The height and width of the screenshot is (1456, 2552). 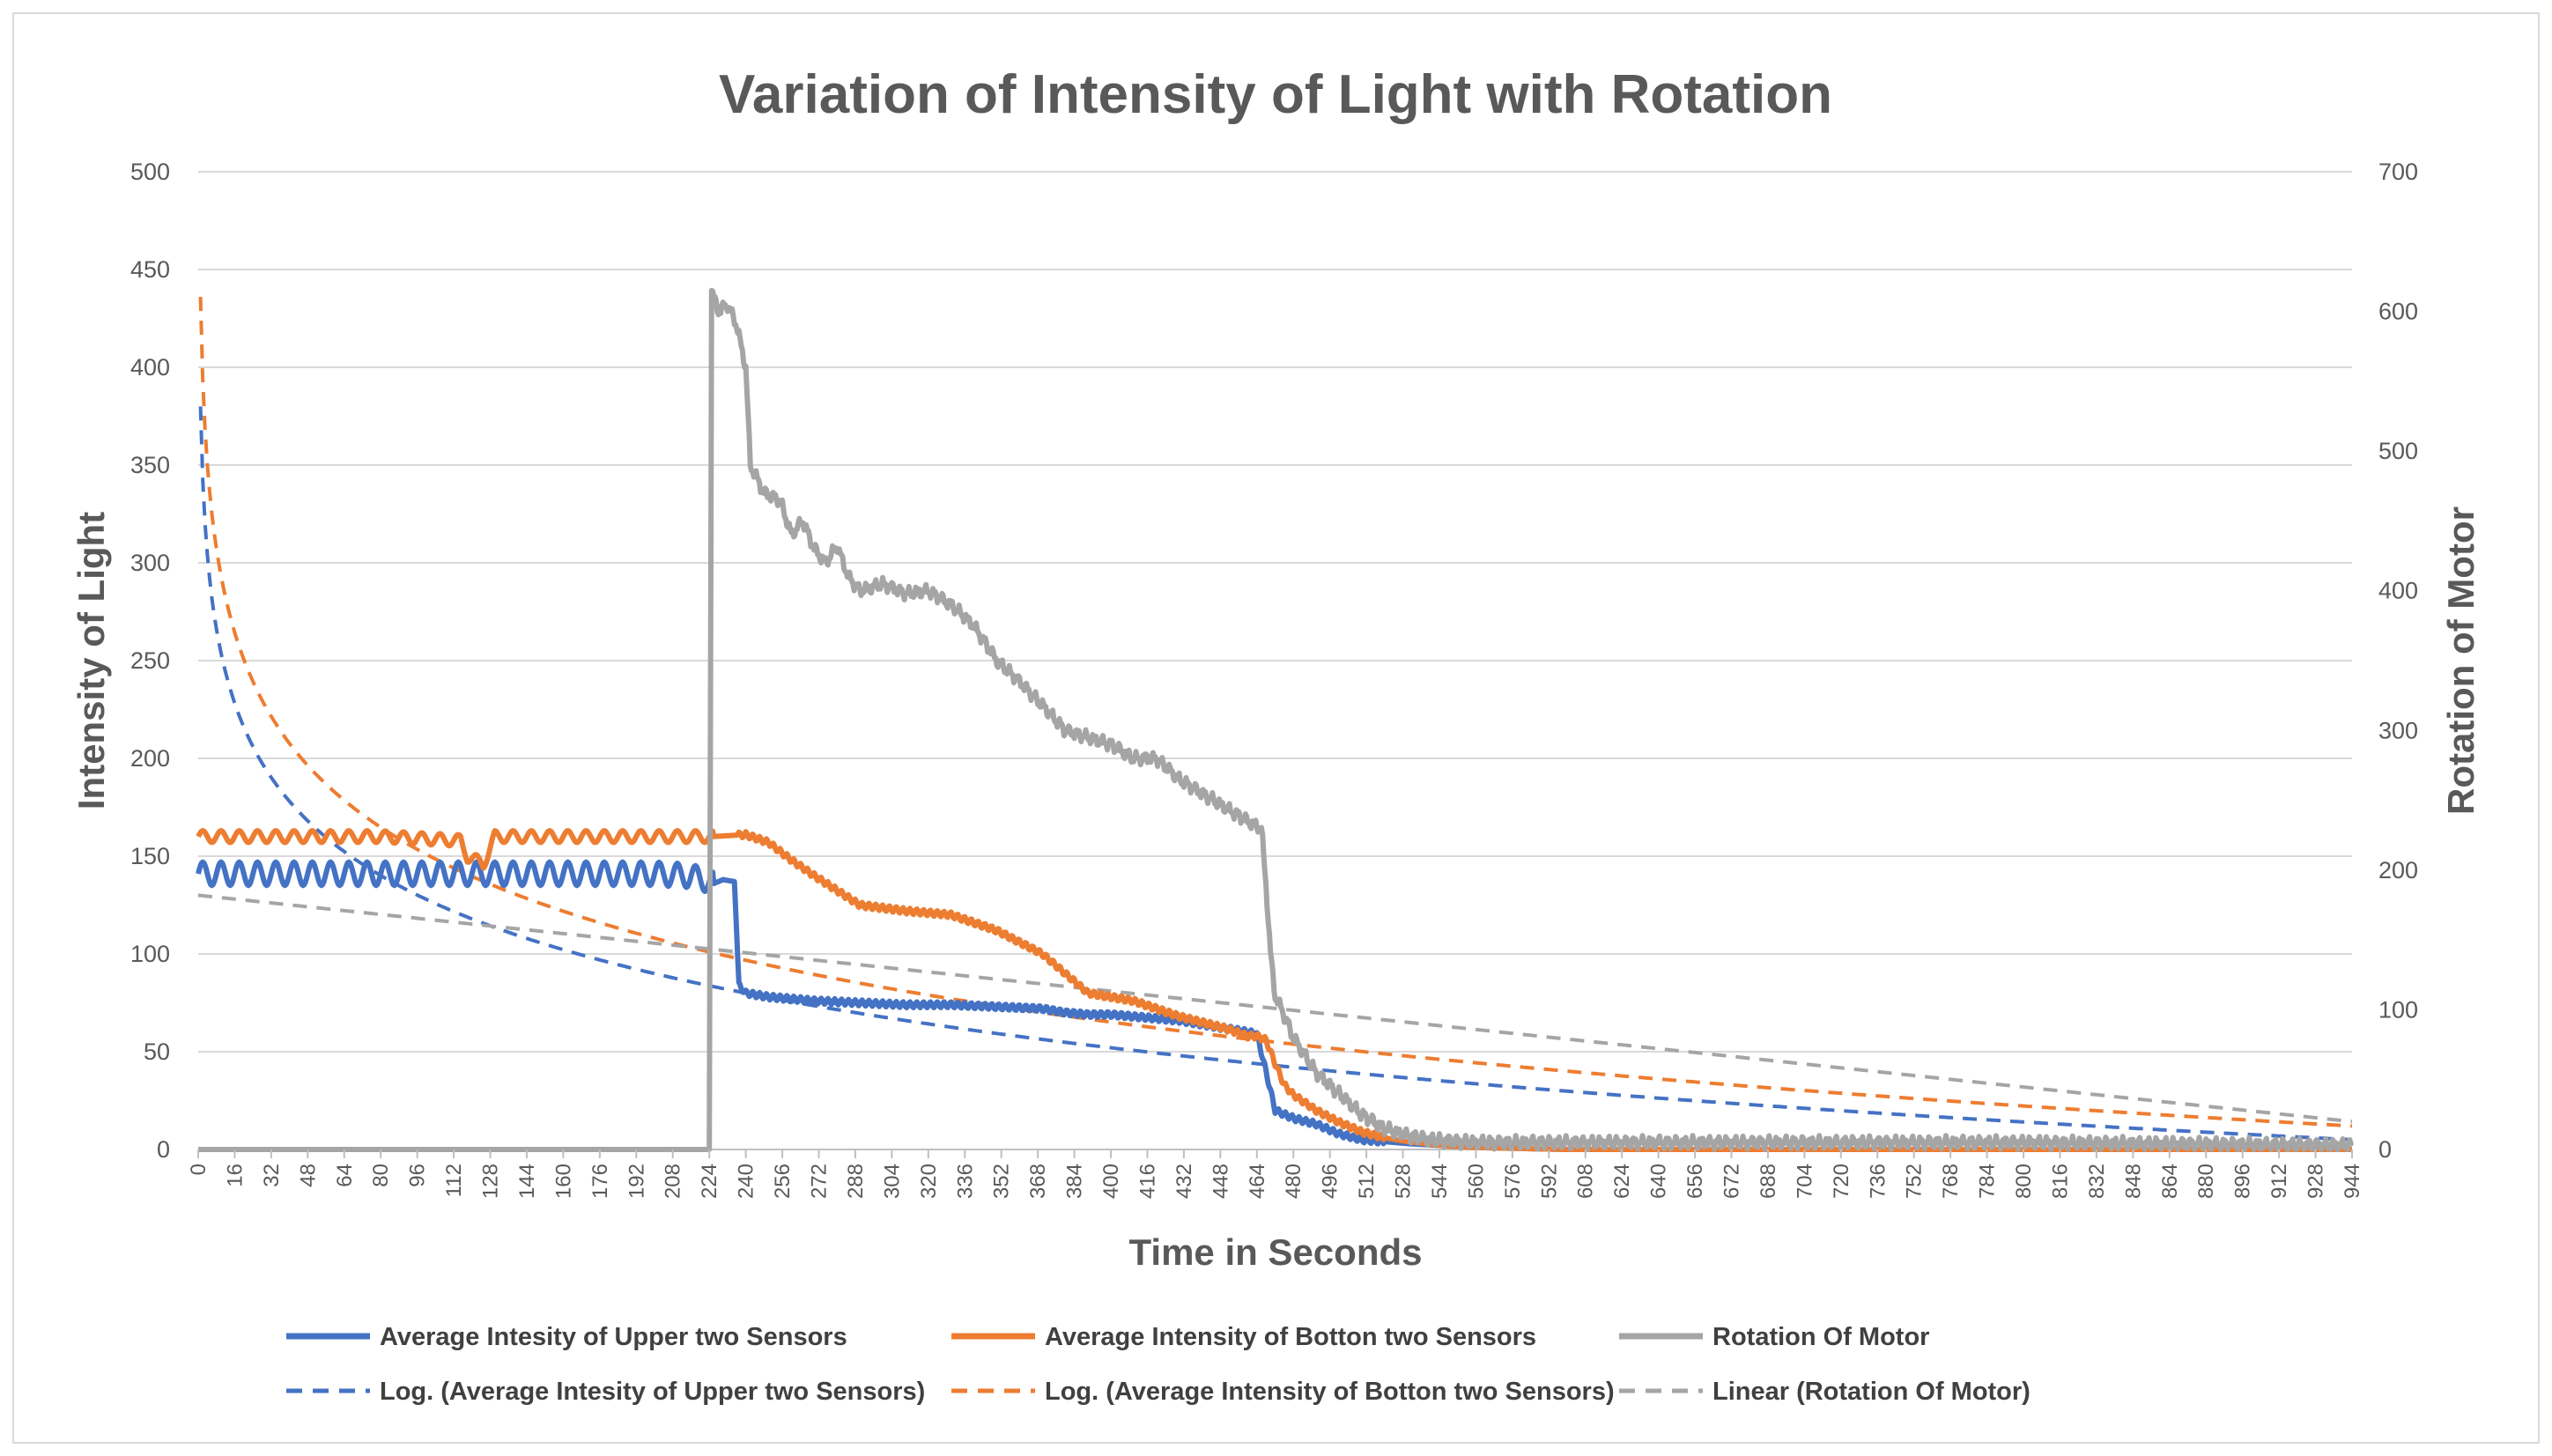 What do you see at coordinates (1768, 1181) in the screenshot?
I see `x-tick-label-43: 688` at bounding box center [1768, 1181].